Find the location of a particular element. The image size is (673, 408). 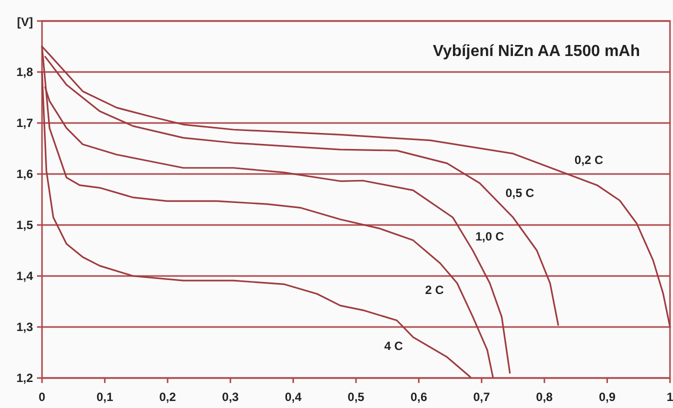

text: Vybíjení NiZn AA 1500 mAh is located at coordinates (536, 51).